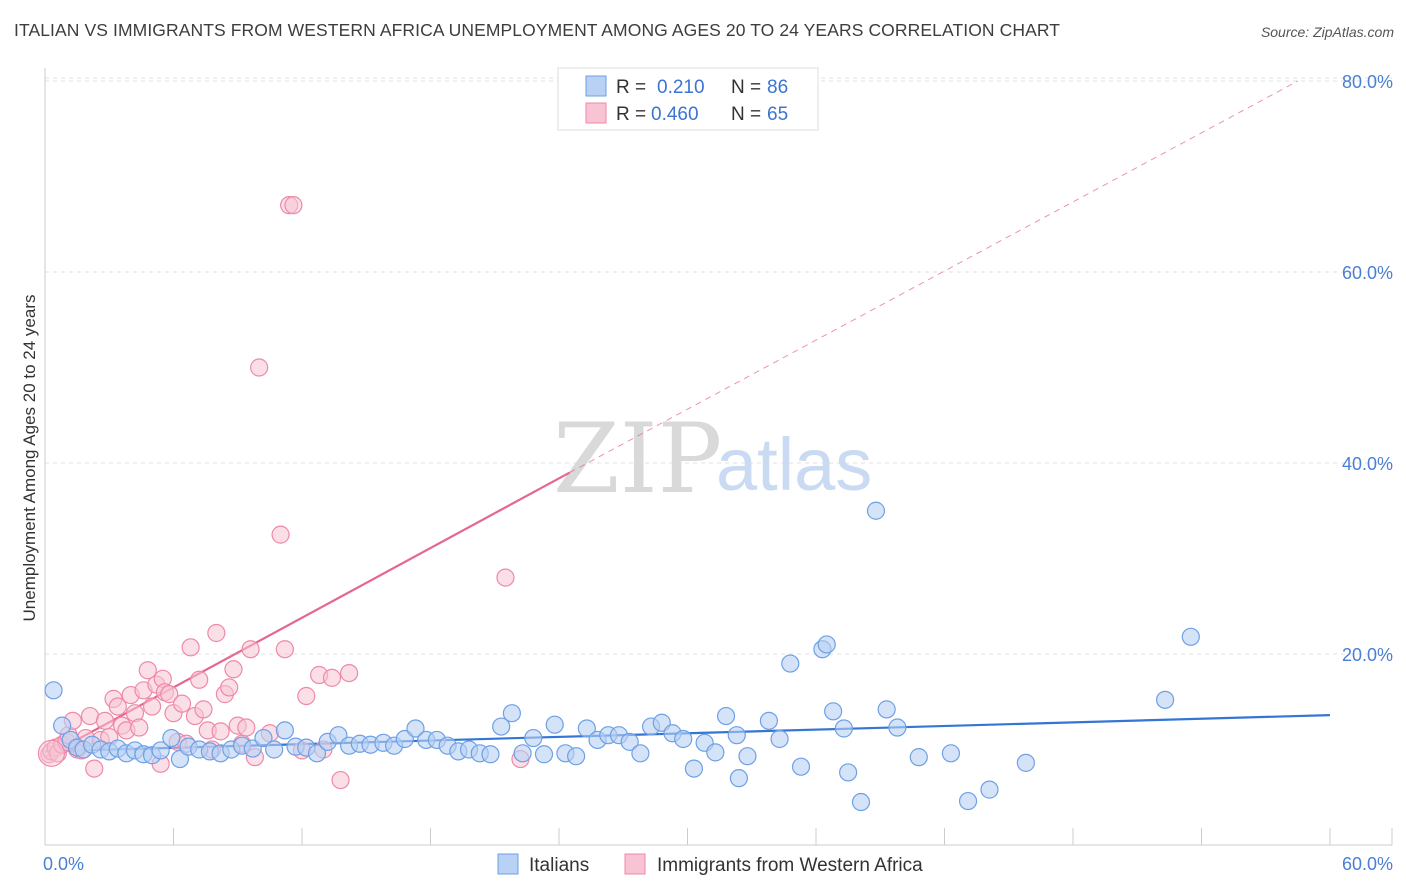 The image size is (1406, 892). I want to click on legend-r-value-1: 0.210, so click(681, 87).